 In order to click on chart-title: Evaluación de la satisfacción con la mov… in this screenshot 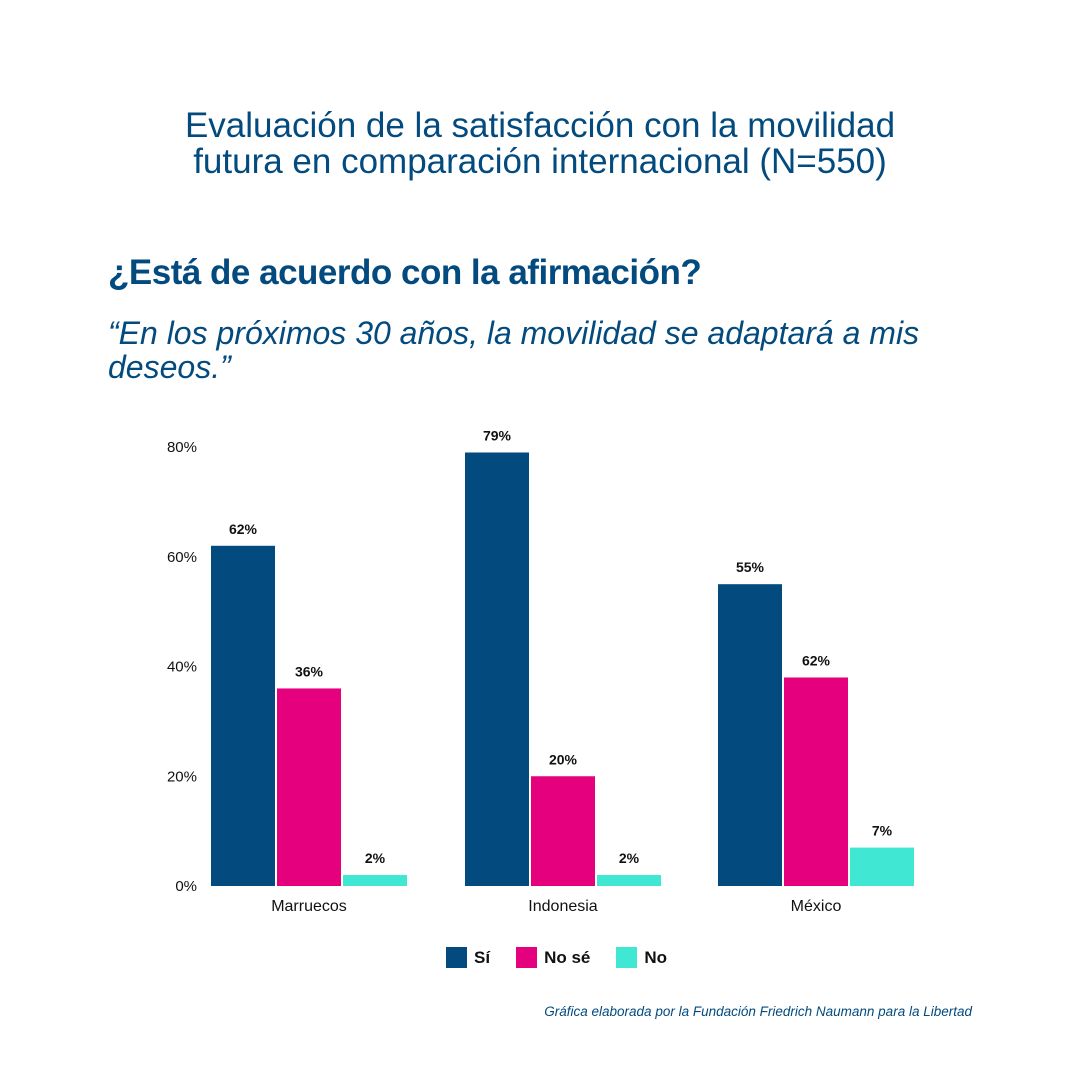, I will do `click(540, 144)`.